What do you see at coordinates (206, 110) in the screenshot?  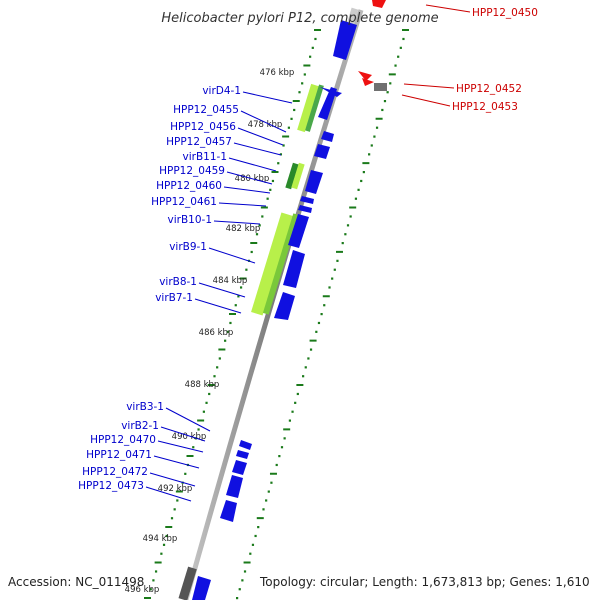 I see `gene-label: HPP12_0455` at bounding box center [206, 110].